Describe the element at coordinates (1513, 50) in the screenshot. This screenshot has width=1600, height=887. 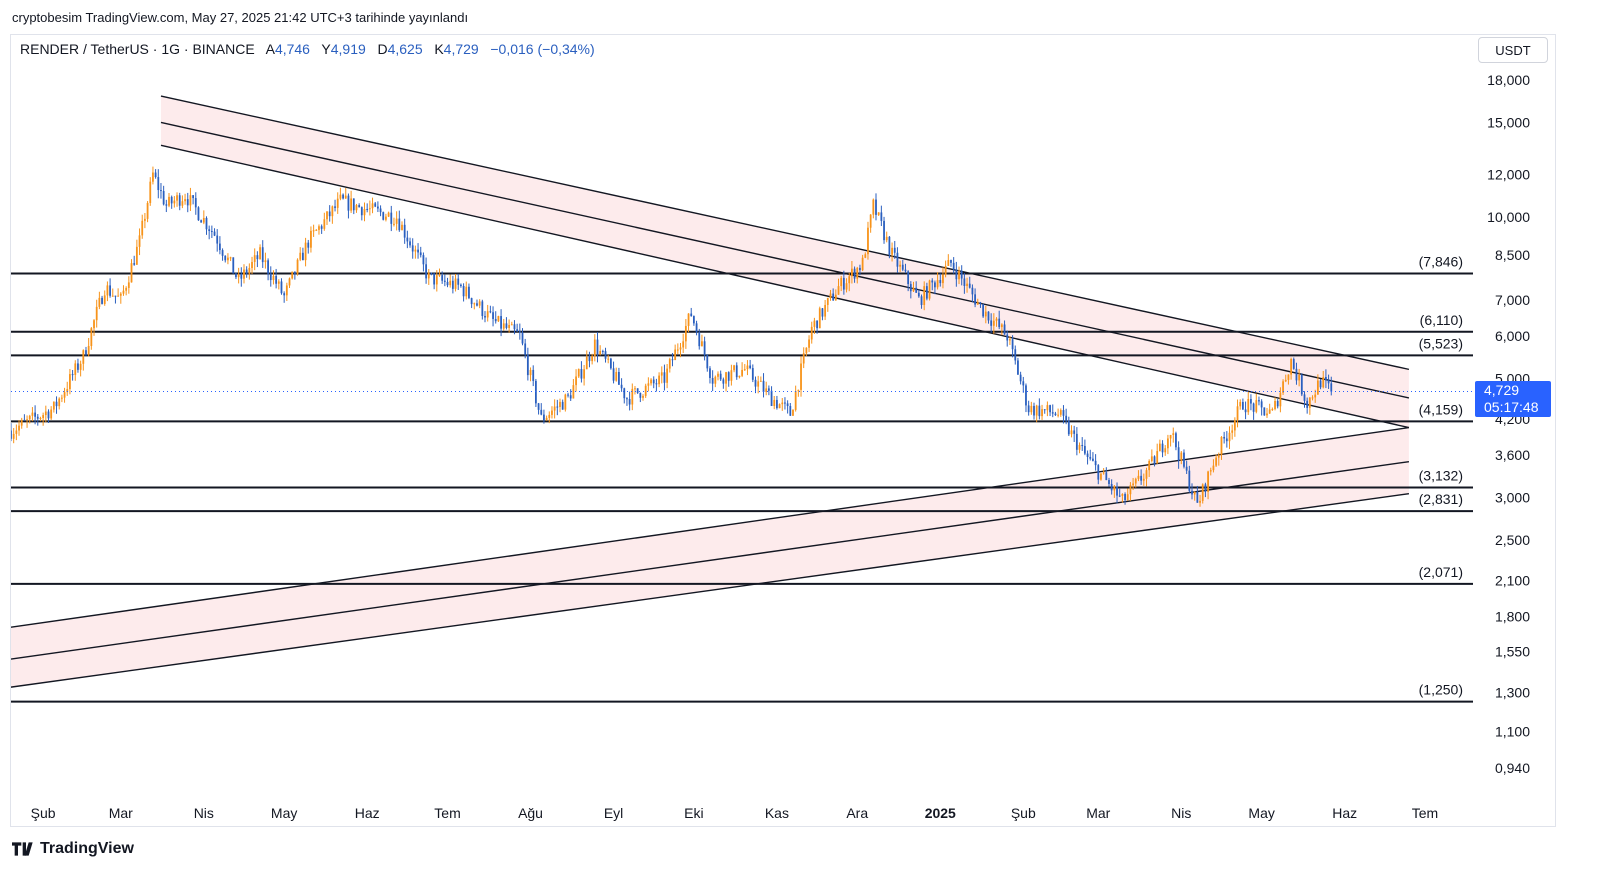
I see `currency-button: USDT` at that location.